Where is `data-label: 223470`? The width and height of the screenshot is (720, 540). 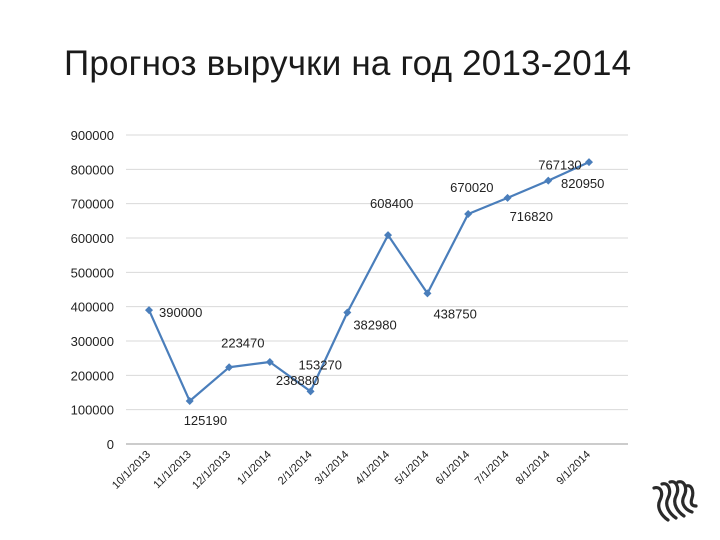 data-label: 223470 is located at coordinates (242, 342).